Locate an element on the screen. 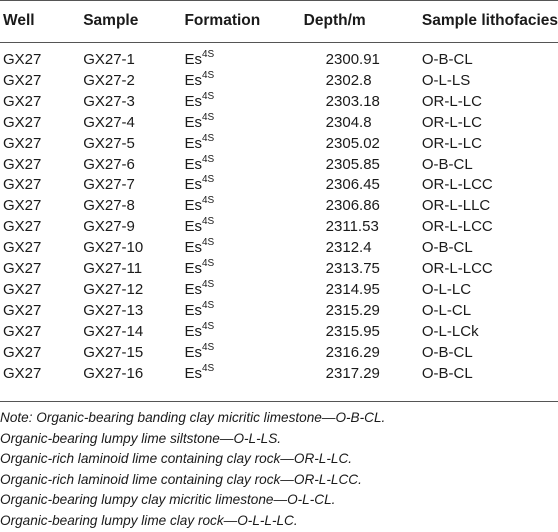 The image size is (558, 532). table-row: GX27 GX27-13 Es4S 2315.29 O-L-CL is located at coordinates (279, 310).